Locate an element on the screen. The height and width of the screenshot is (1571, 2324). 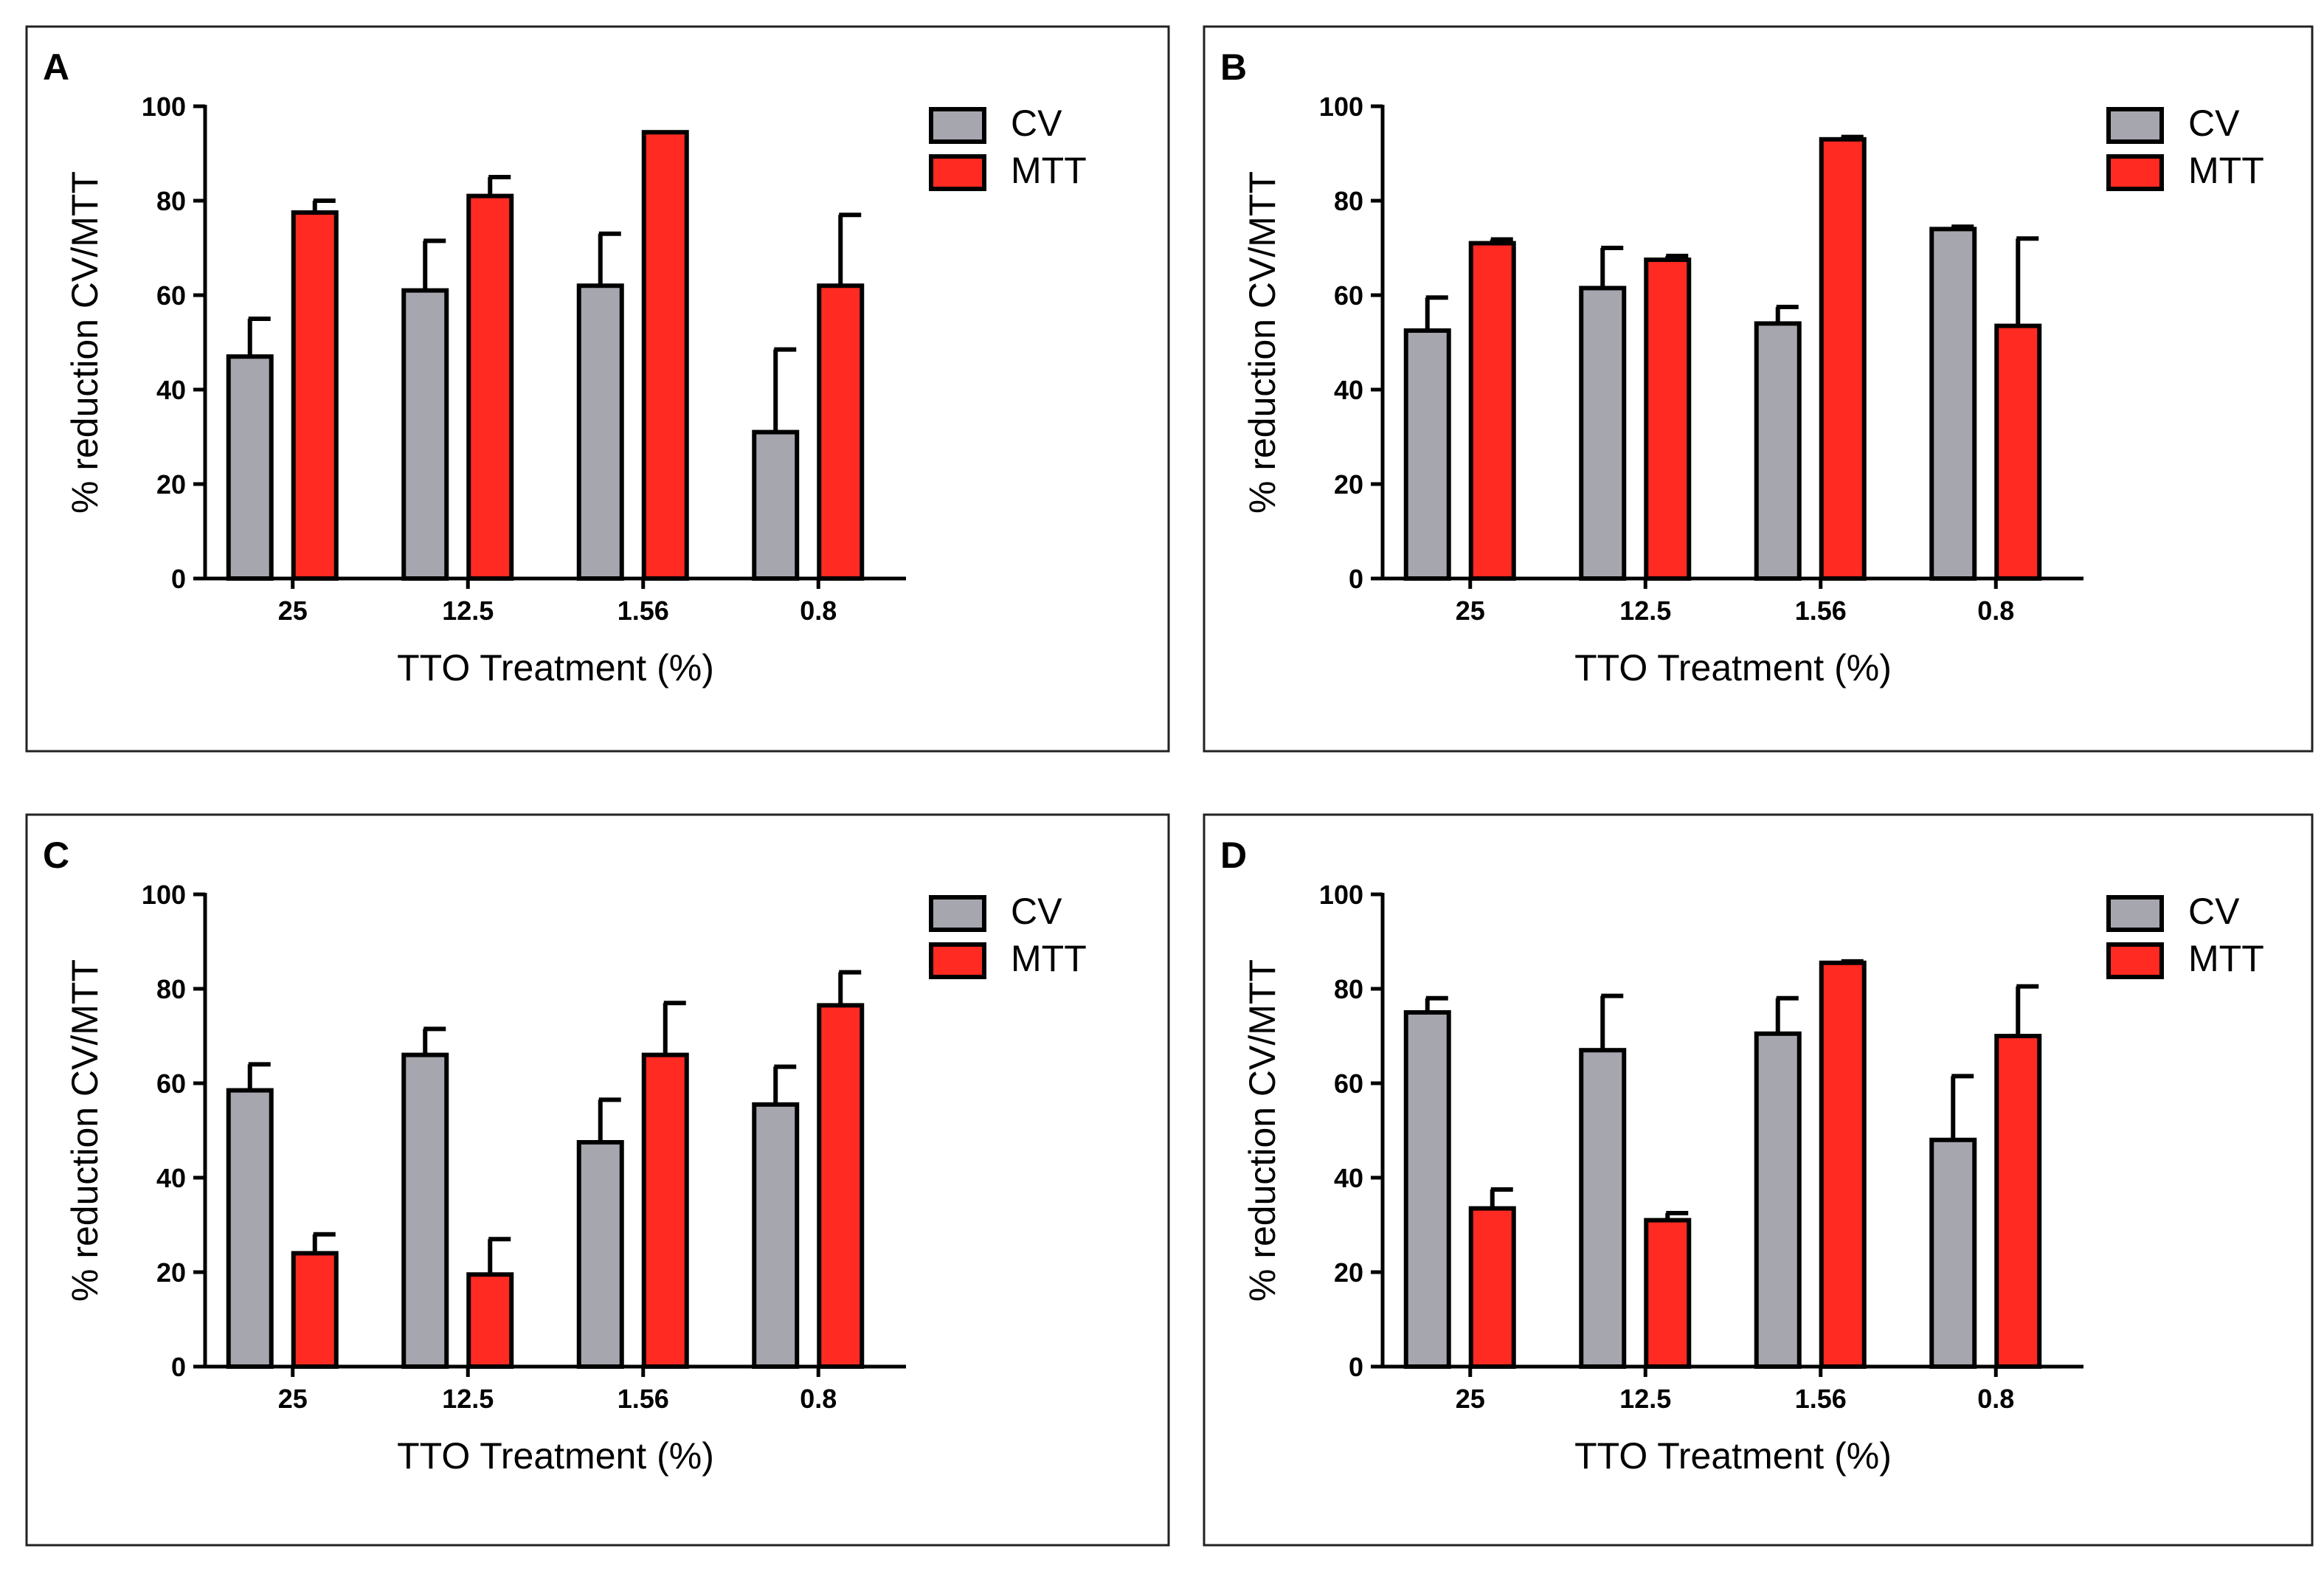
panel-label: B is located at coordinates (1233, 67).